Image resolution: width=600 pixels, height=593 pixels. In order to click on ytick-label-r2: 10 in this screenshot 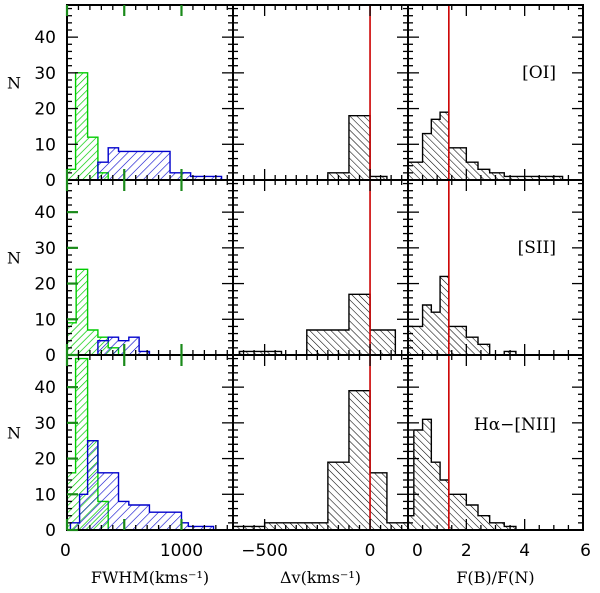, I will do `click(45, 320)`.